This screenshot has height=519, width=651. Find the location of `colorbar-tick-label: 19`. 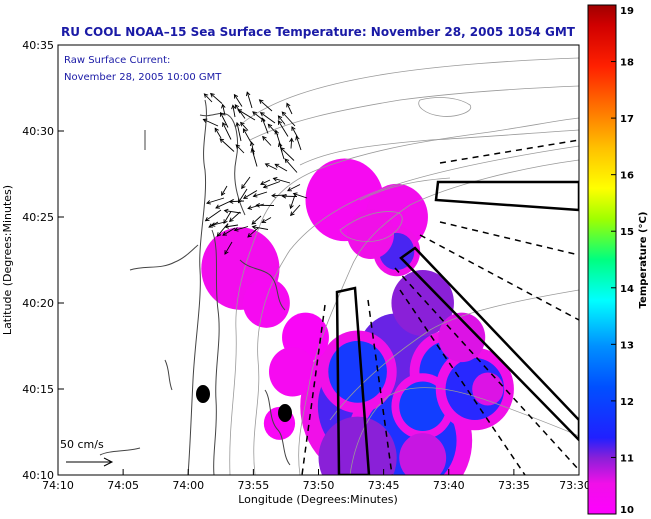

colorbar-tick-label: 19 is located at coordinates (627, 11).